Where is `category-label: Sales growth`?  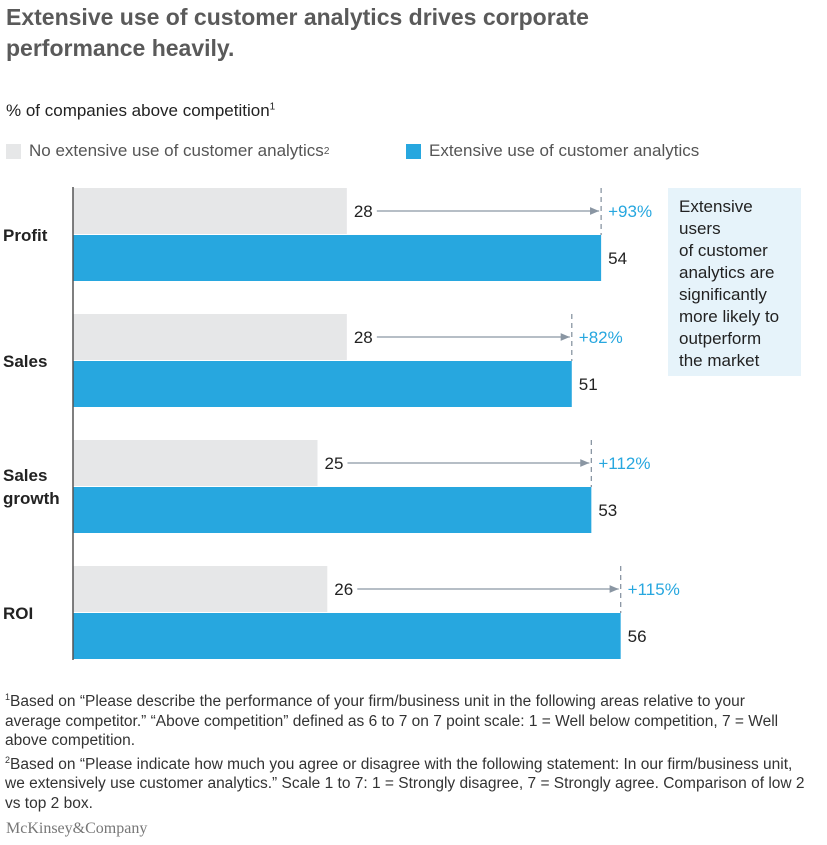 category-label: Sales growth is located at coordinates (31, 487).